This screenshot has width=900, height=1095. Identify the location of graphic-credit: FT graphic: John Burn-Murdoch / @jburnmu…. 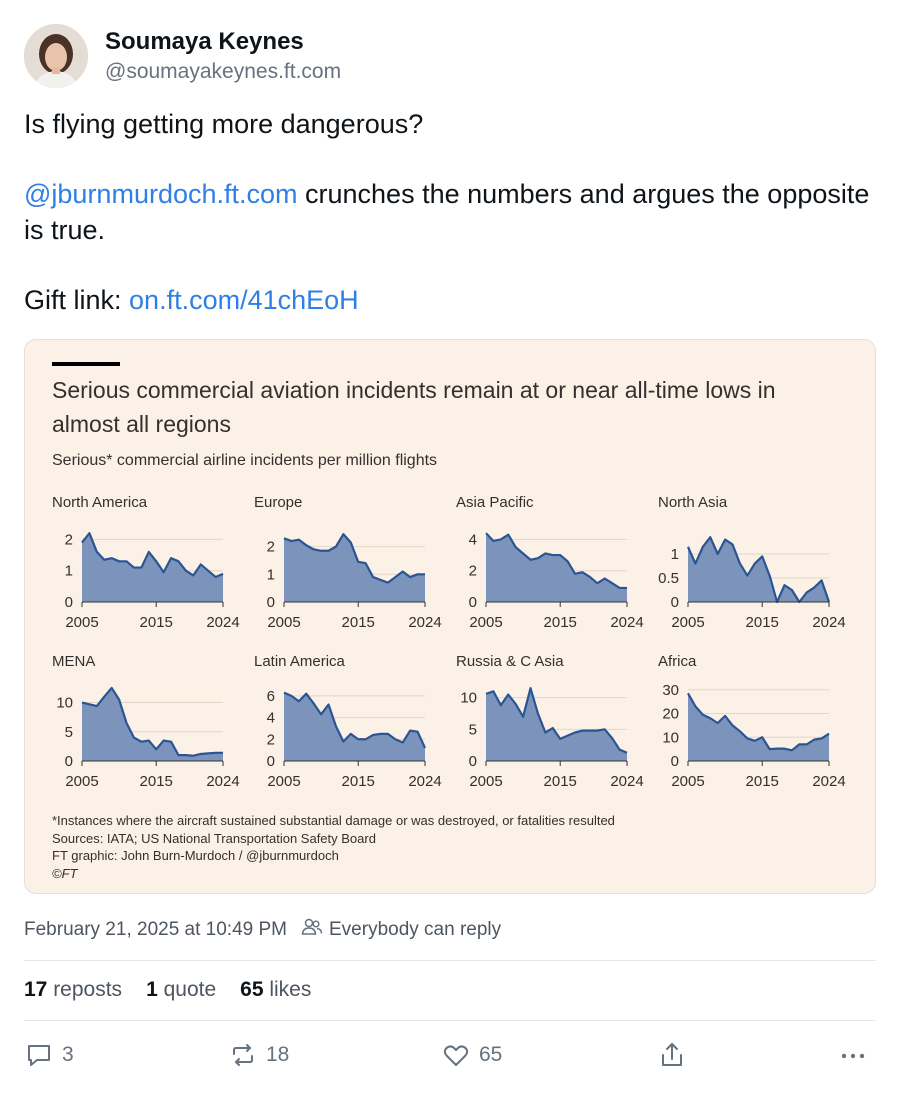
(195, 855).